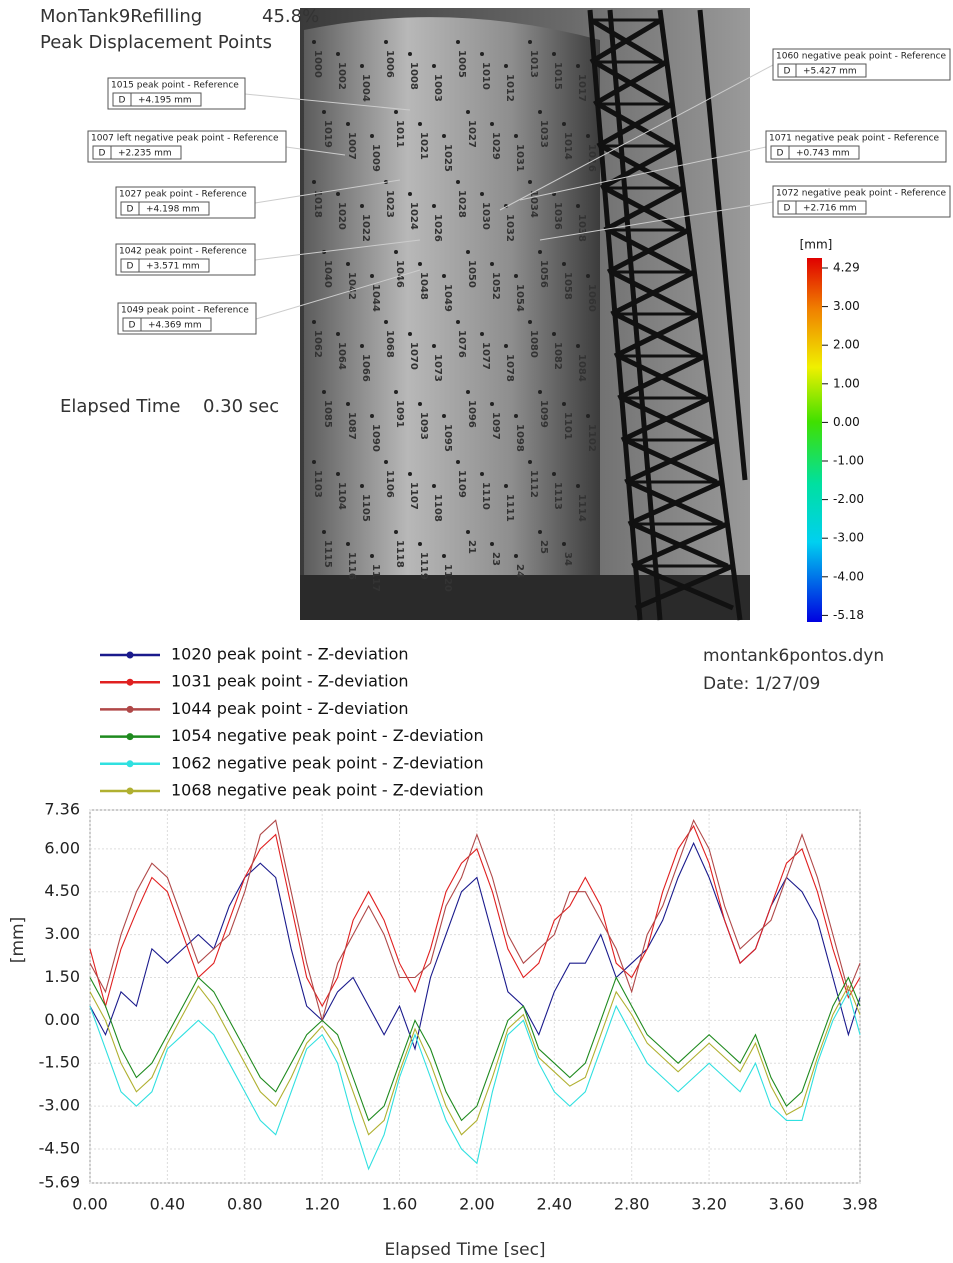 Image resolution: width=953 pixels, height=1263 pixels. Describe the element at coordinates (555, 1204) in the screenshot. I see `x-tick-label: 2.40` at that location.